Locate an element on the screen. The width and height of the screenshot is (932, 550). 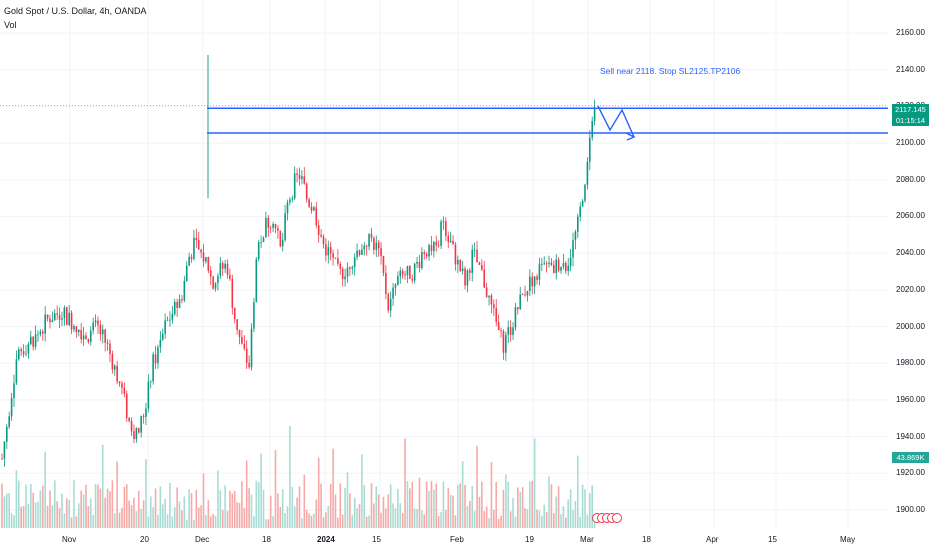
date-tick-label: 19 is located at coordinates (529, 539).